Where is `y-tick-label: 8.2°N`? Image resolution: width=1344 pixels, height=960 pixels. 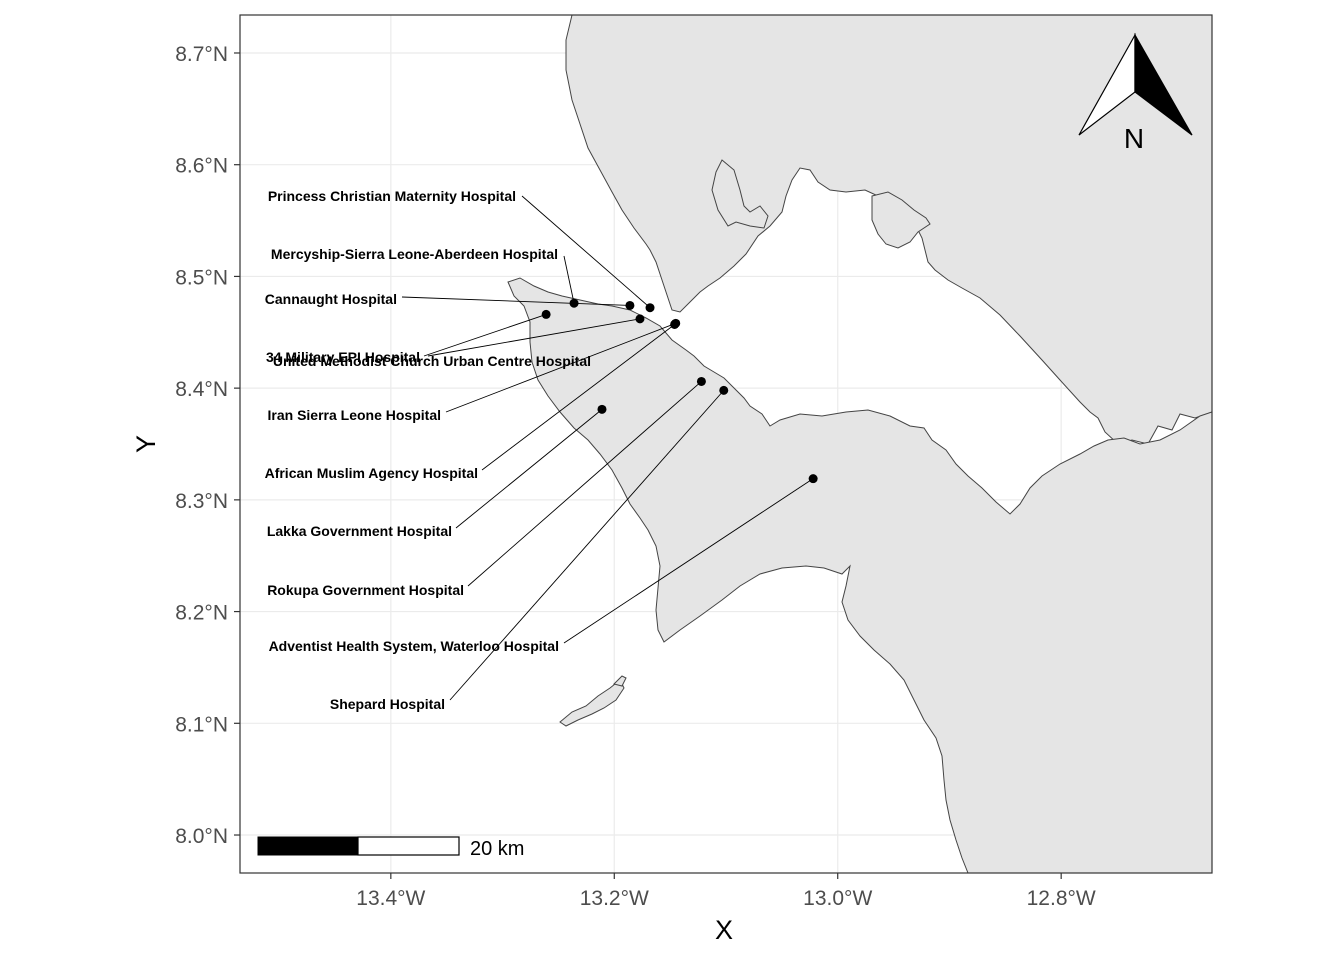
y-tick-label: 8.2°N is located at coordinates (201, 613).